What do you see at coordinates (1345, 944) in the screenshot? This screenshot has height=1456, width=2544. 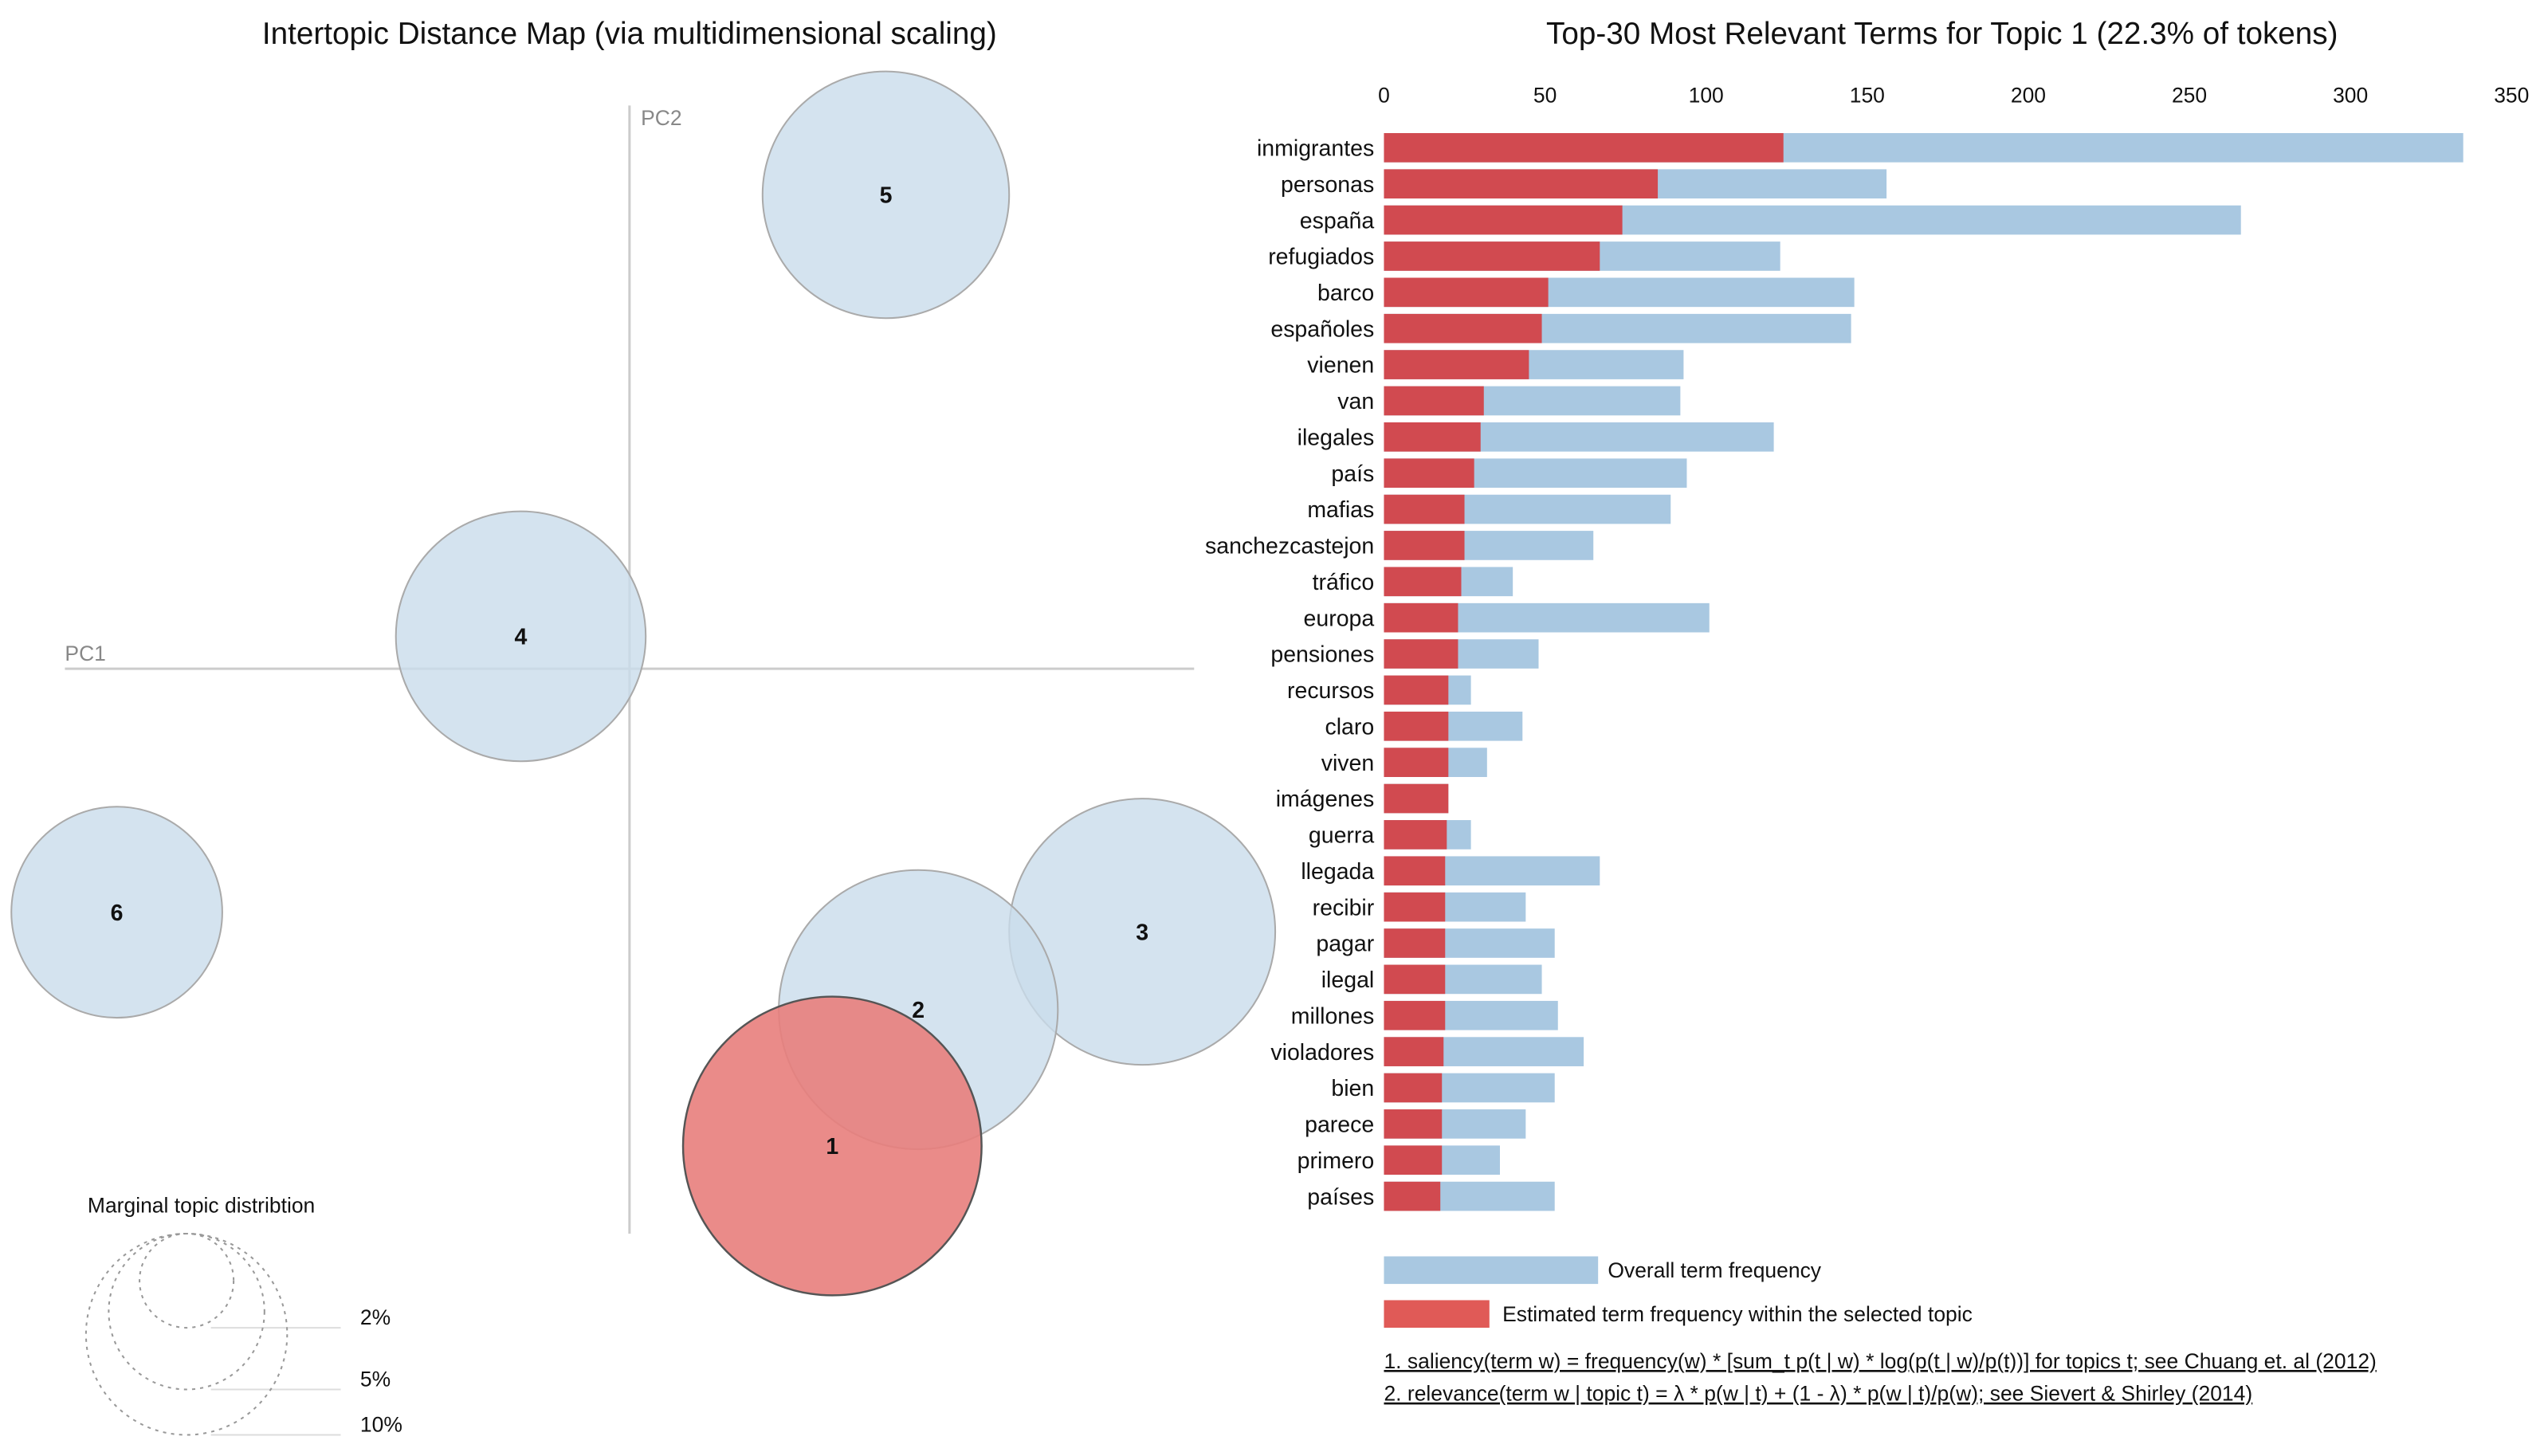 I see `term-label: pagar` at bounding box center [1345, 944].